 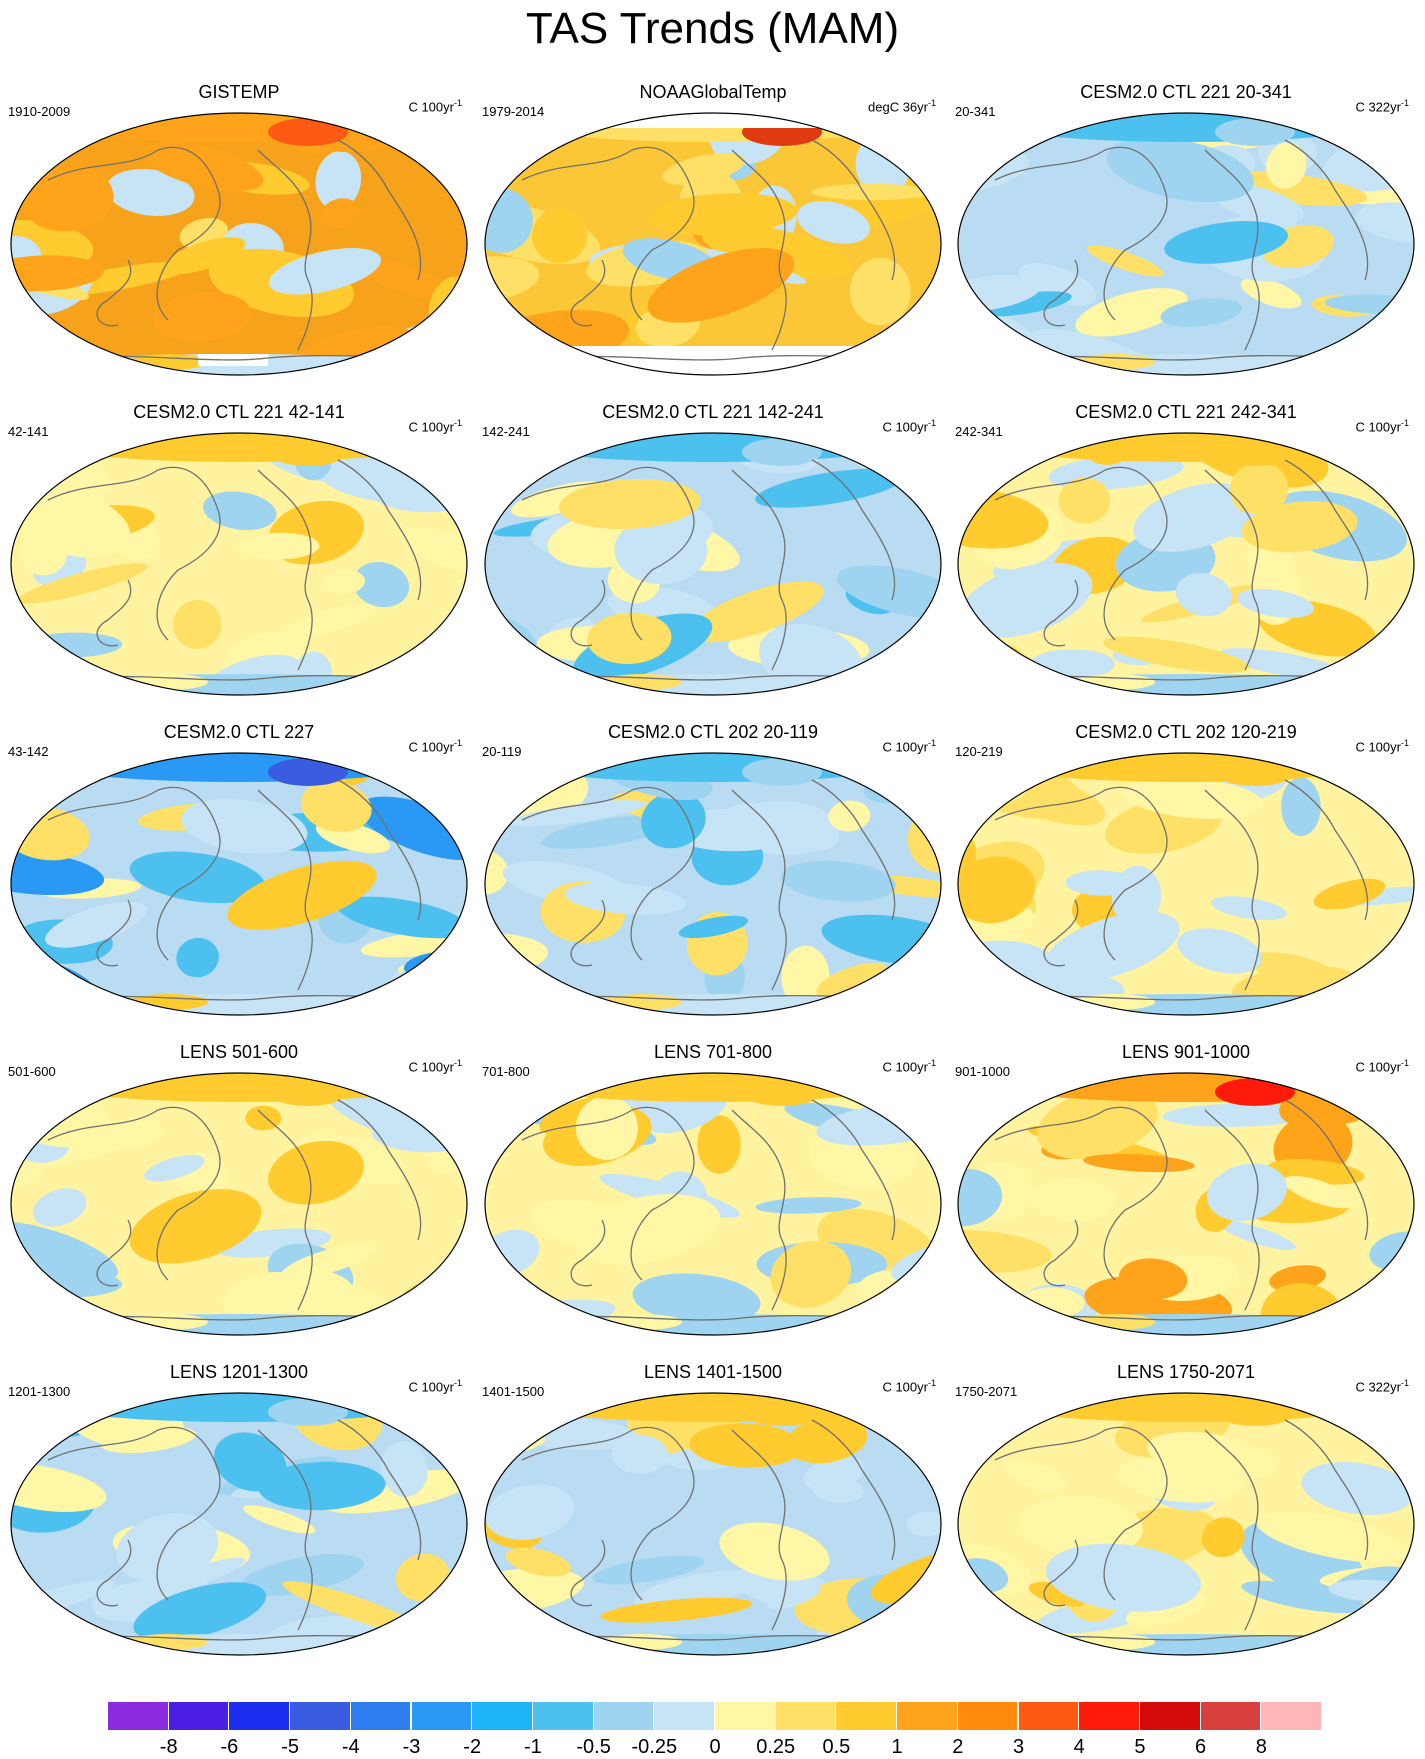 I want to click on panel-period-label: 901-1000, so click(x=982, y=1071).